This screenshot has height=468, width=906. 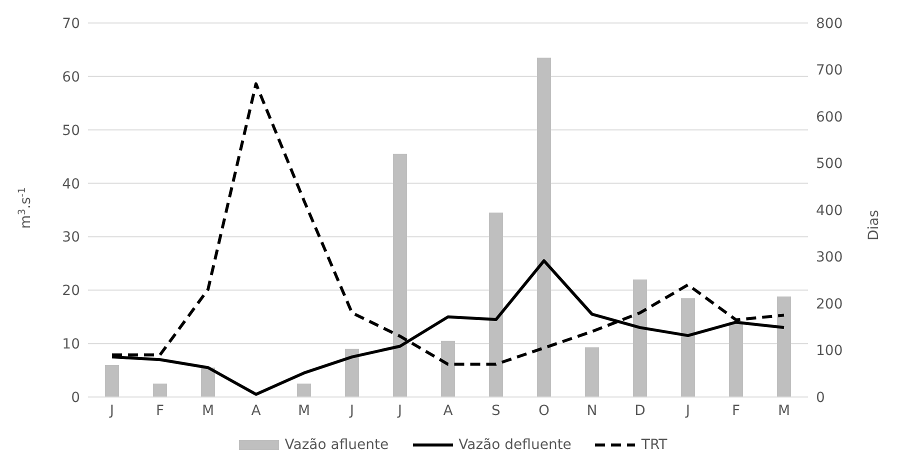 I want to click on y2-tick-label: 400, so click(x=829, y=210).